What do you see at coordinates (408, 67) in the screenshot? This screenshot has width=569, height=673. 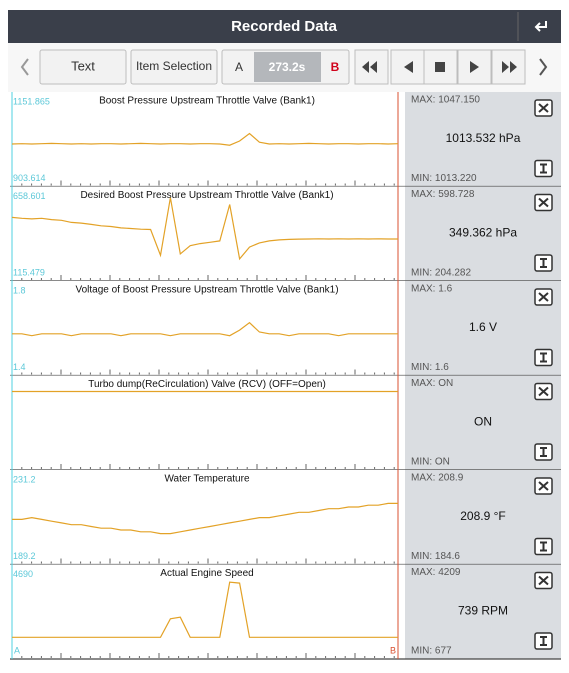 I see `step-back-icon` at bounding box center [408, 67].